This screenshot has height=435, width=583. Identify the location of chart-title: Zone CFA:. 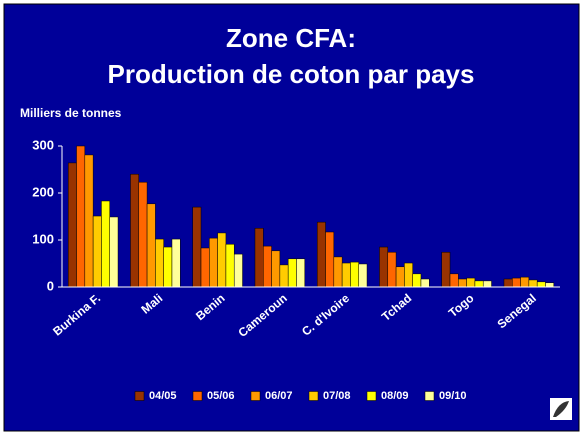
(291, 38).